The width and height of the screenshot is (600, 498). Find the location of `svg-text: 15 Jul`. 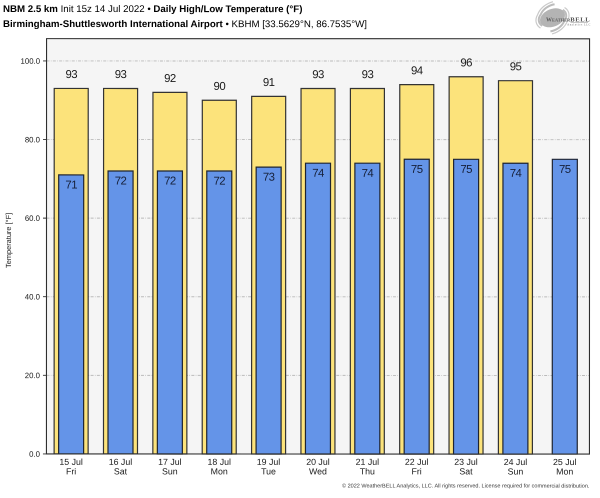

svg-text: 15 Jul is located at coordinates (71, 462).